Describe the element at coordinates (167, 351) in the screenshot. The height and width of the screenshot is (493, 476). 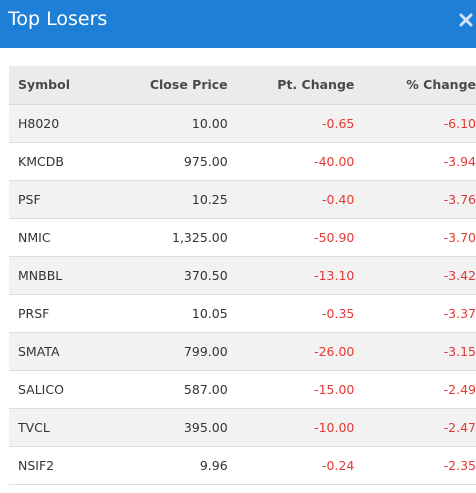
I see `close-price-cell: 799.00` at that location.